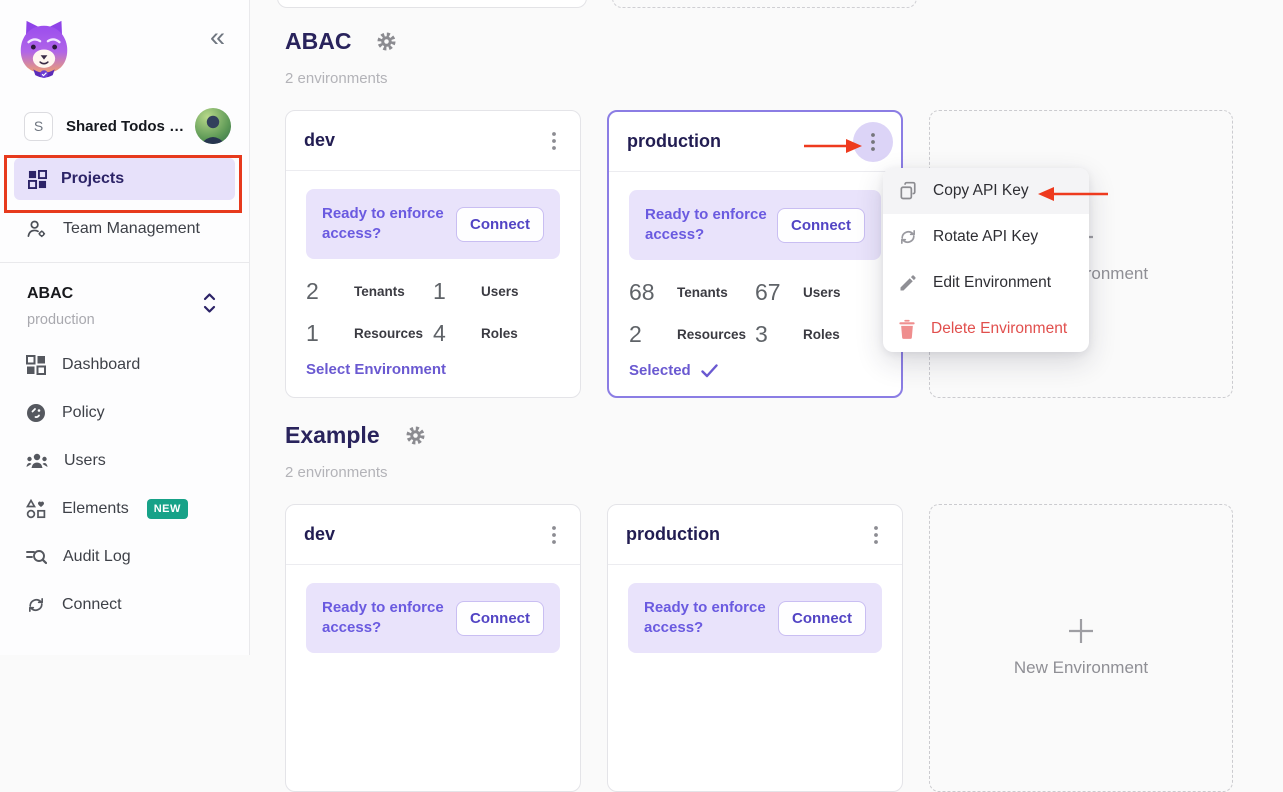 The width and height of the screenshot is (1283, 792). What do you see at coordinates (124, 605) in the screenshot?
I see `sidebar-item-connect: Connect` at bounding box center [124, 605].